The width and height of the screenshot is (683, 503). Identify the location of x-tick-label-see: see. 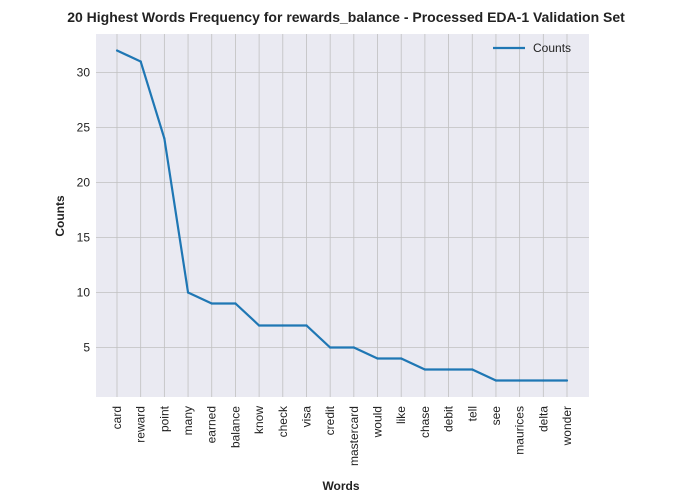
(496, 416).